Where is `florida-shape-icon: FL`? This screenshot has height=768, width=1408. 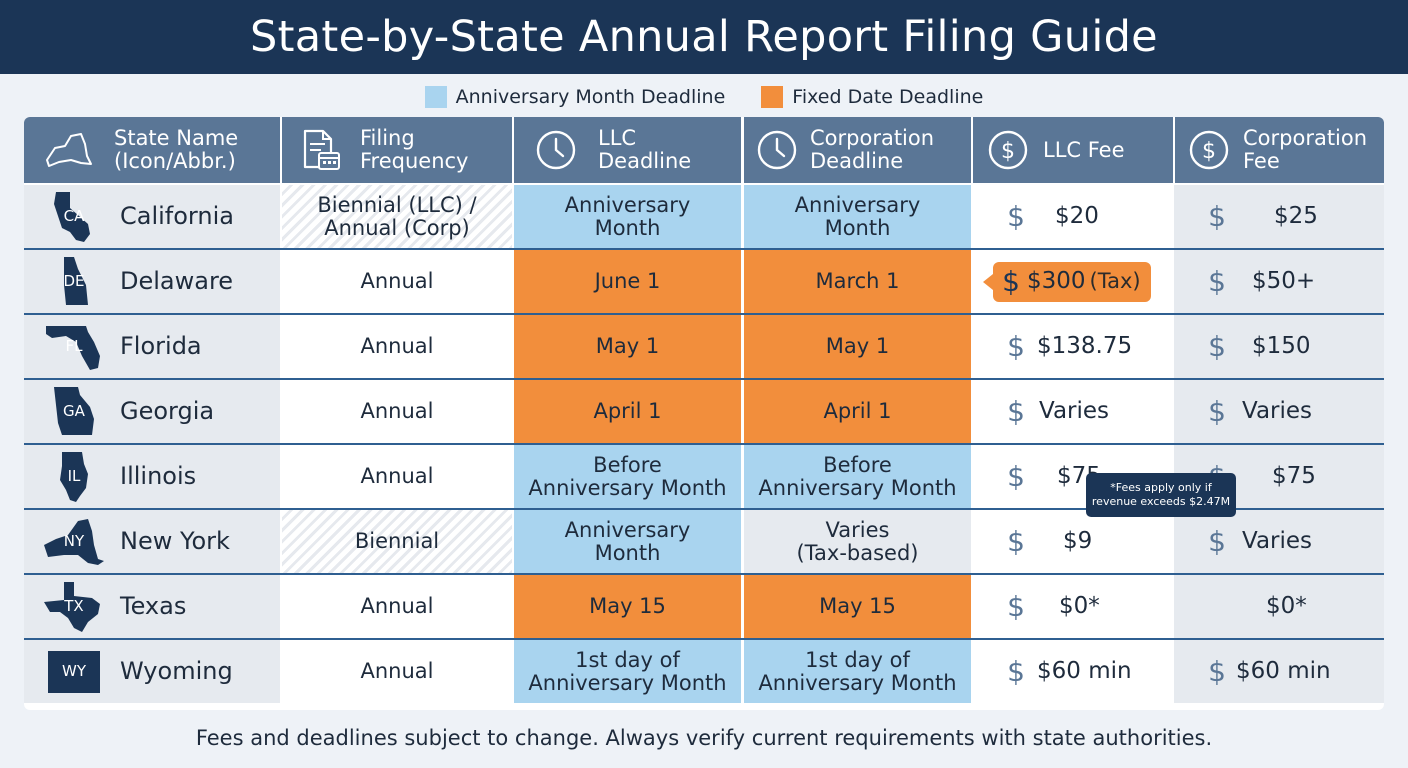 florida-shape-icon: FL is located at coordinates (74, 347).